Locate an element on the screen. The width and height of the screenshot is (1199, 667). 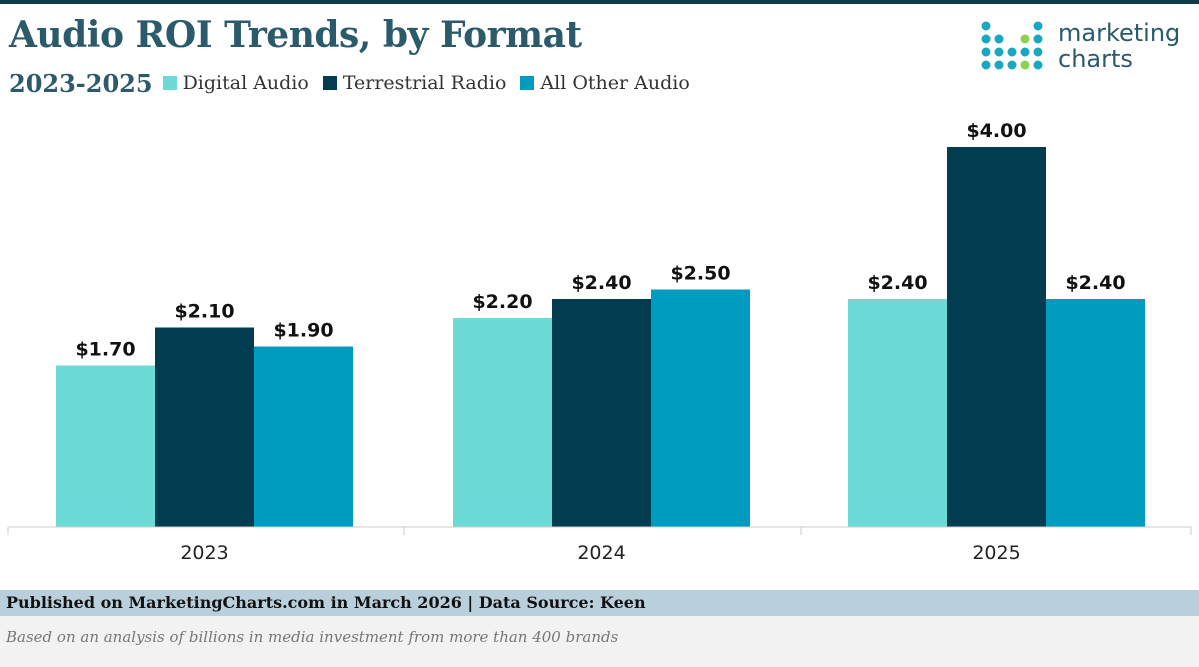
legend-swatch-terrestrial-radio is located at coordinates (329, 83).